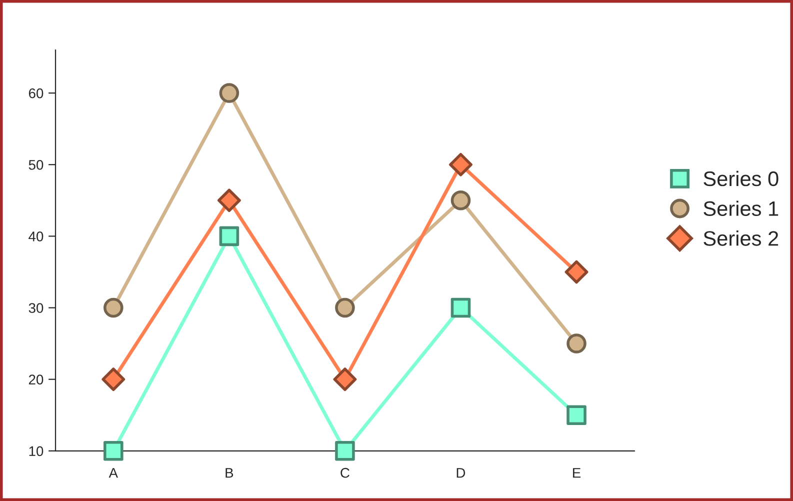 Image resolution: width=793 pixels, height=501 pixels. Describe the element at coordinates (577, 473) in the screenshot. I see `x-tick-label: E` at that location.